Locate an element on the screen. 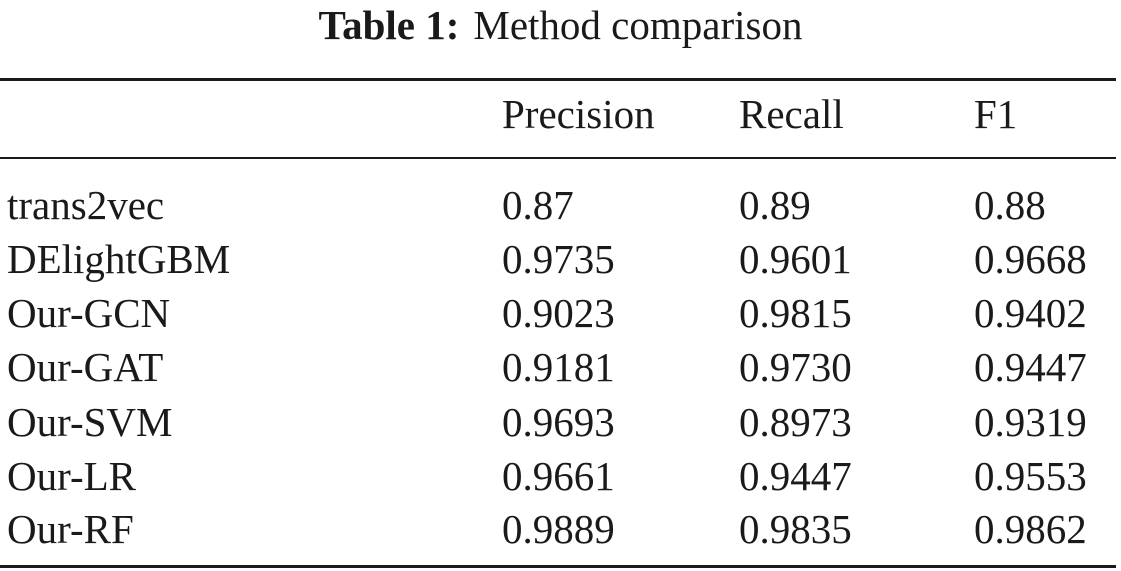 The height and width of the screenshot is (571, 1121). precision-cell: 0.87 is located at coordinates (538, 205).